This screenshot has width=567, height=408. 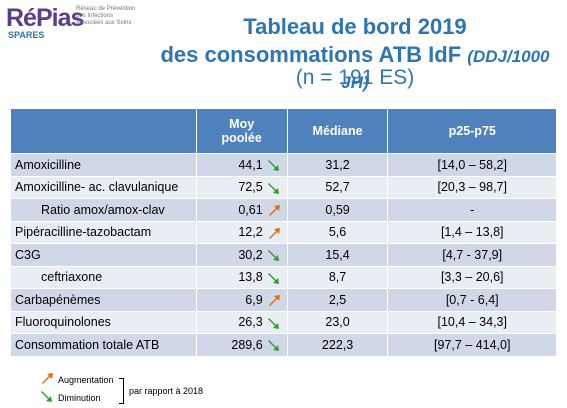 I want to click on cell-text: [3,3 – 20,6], so click(x=472, y=277).